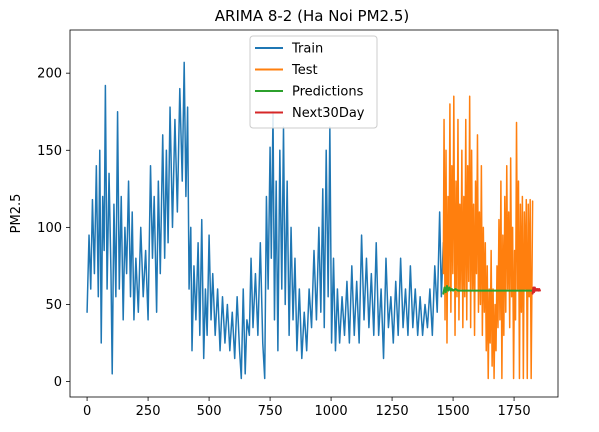  I want to click on series-line-next30day, so click(536, 290).